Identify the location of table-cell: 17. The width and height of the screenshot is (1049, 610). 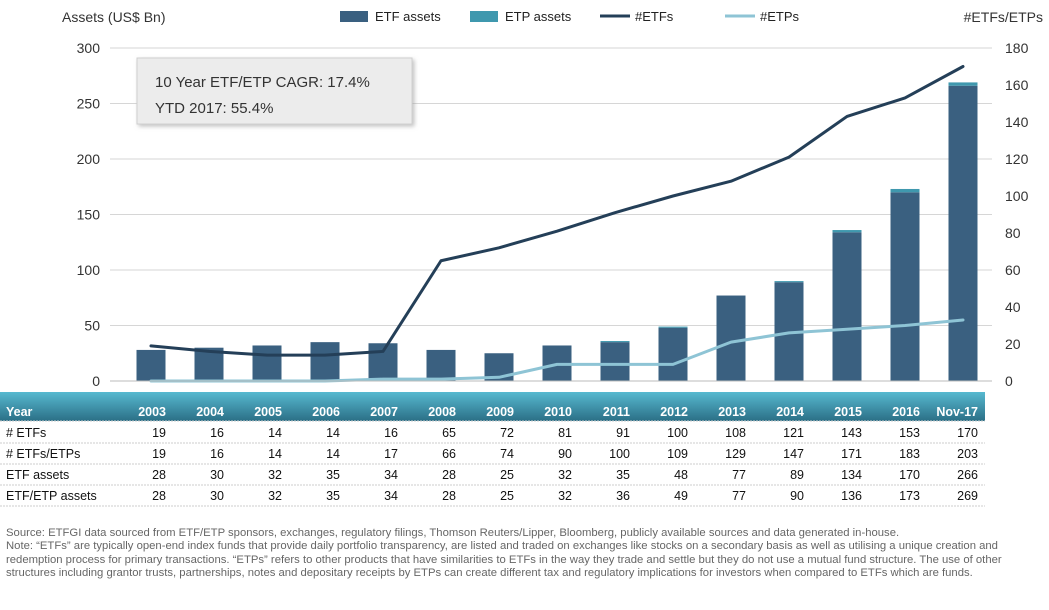
(391, 454).